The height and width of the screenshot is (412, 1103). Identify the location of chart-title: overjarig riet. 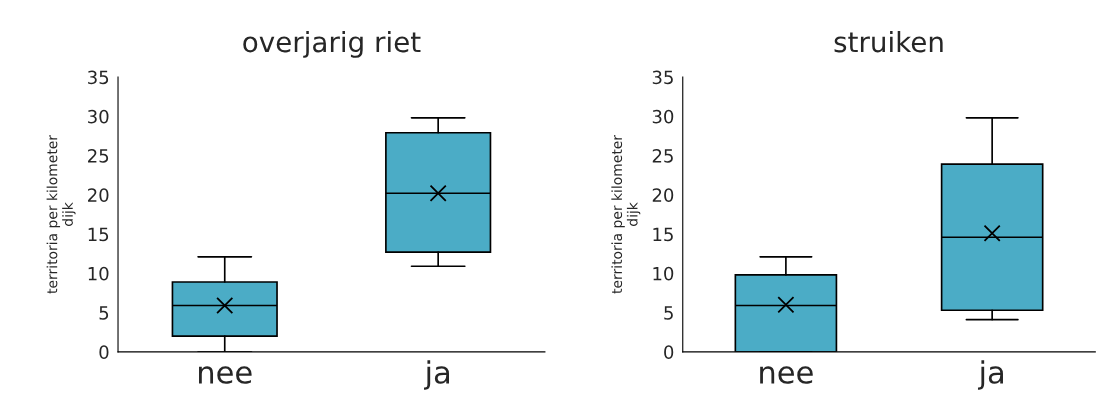
(332, 44).